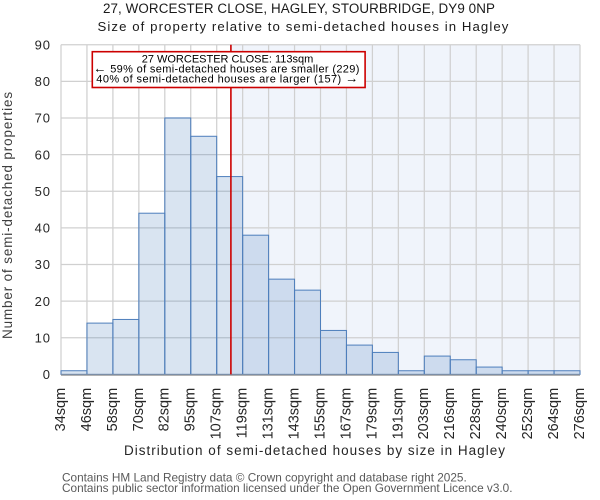  What do you see at coordinates (424, 414) in the screenshot?
I see `svg-text: 203sqm` at bounding box center [424, 414].